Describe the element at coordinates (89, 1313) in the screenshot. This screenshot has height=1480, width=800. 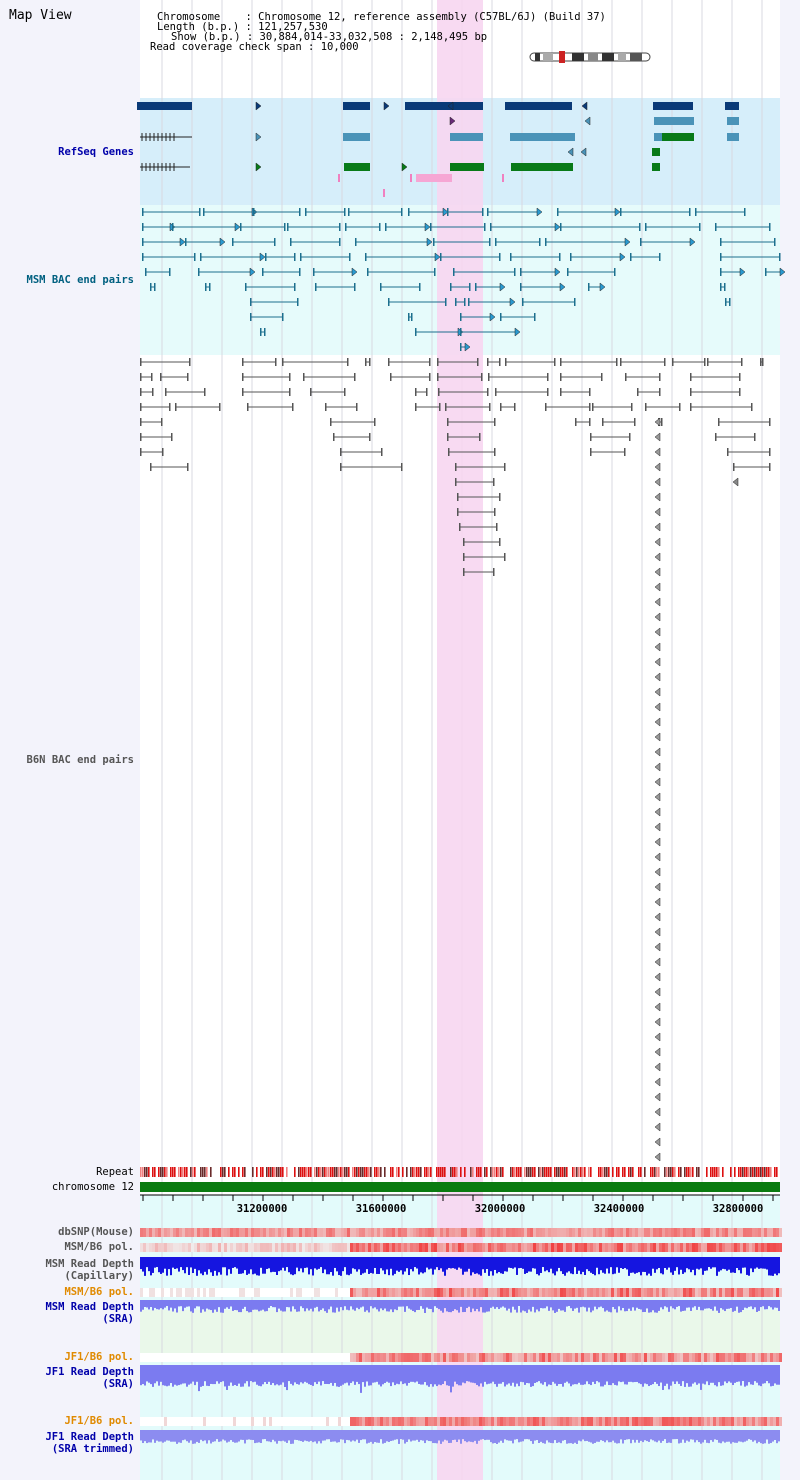
I see `track-label-msm-depth-sra: MSM Read Depth (SRA)` at that location.